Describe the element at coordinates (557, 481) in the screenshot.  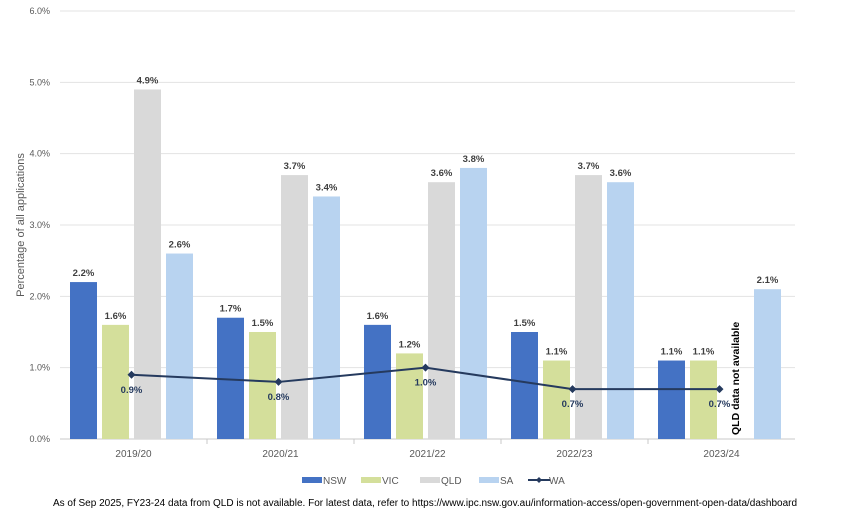
I see `legend-label: WA` at that location.